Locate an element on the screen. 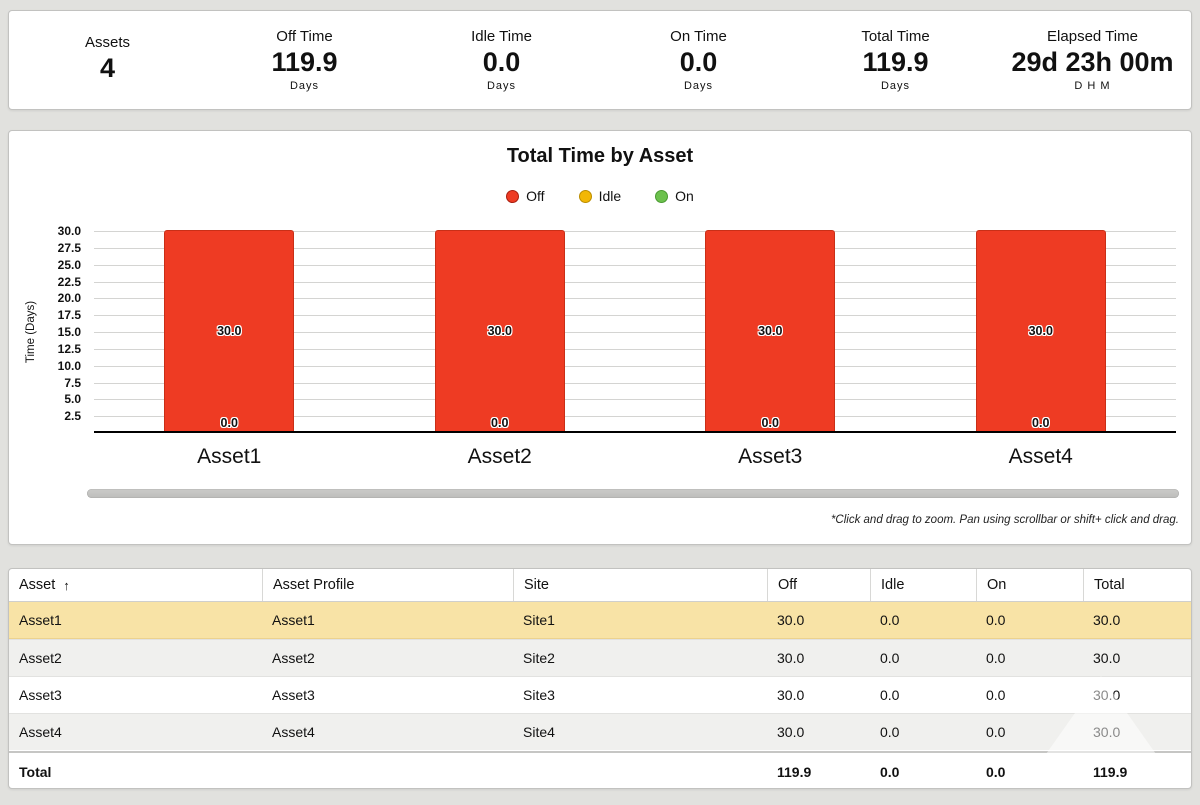 Image resolution: width=1200 pixels, height=805 pixels. table-row-asset3: Asset3 Asset3 Site3 30.0 0.0 0.0 30.0 is located at coordinates (600, 694).